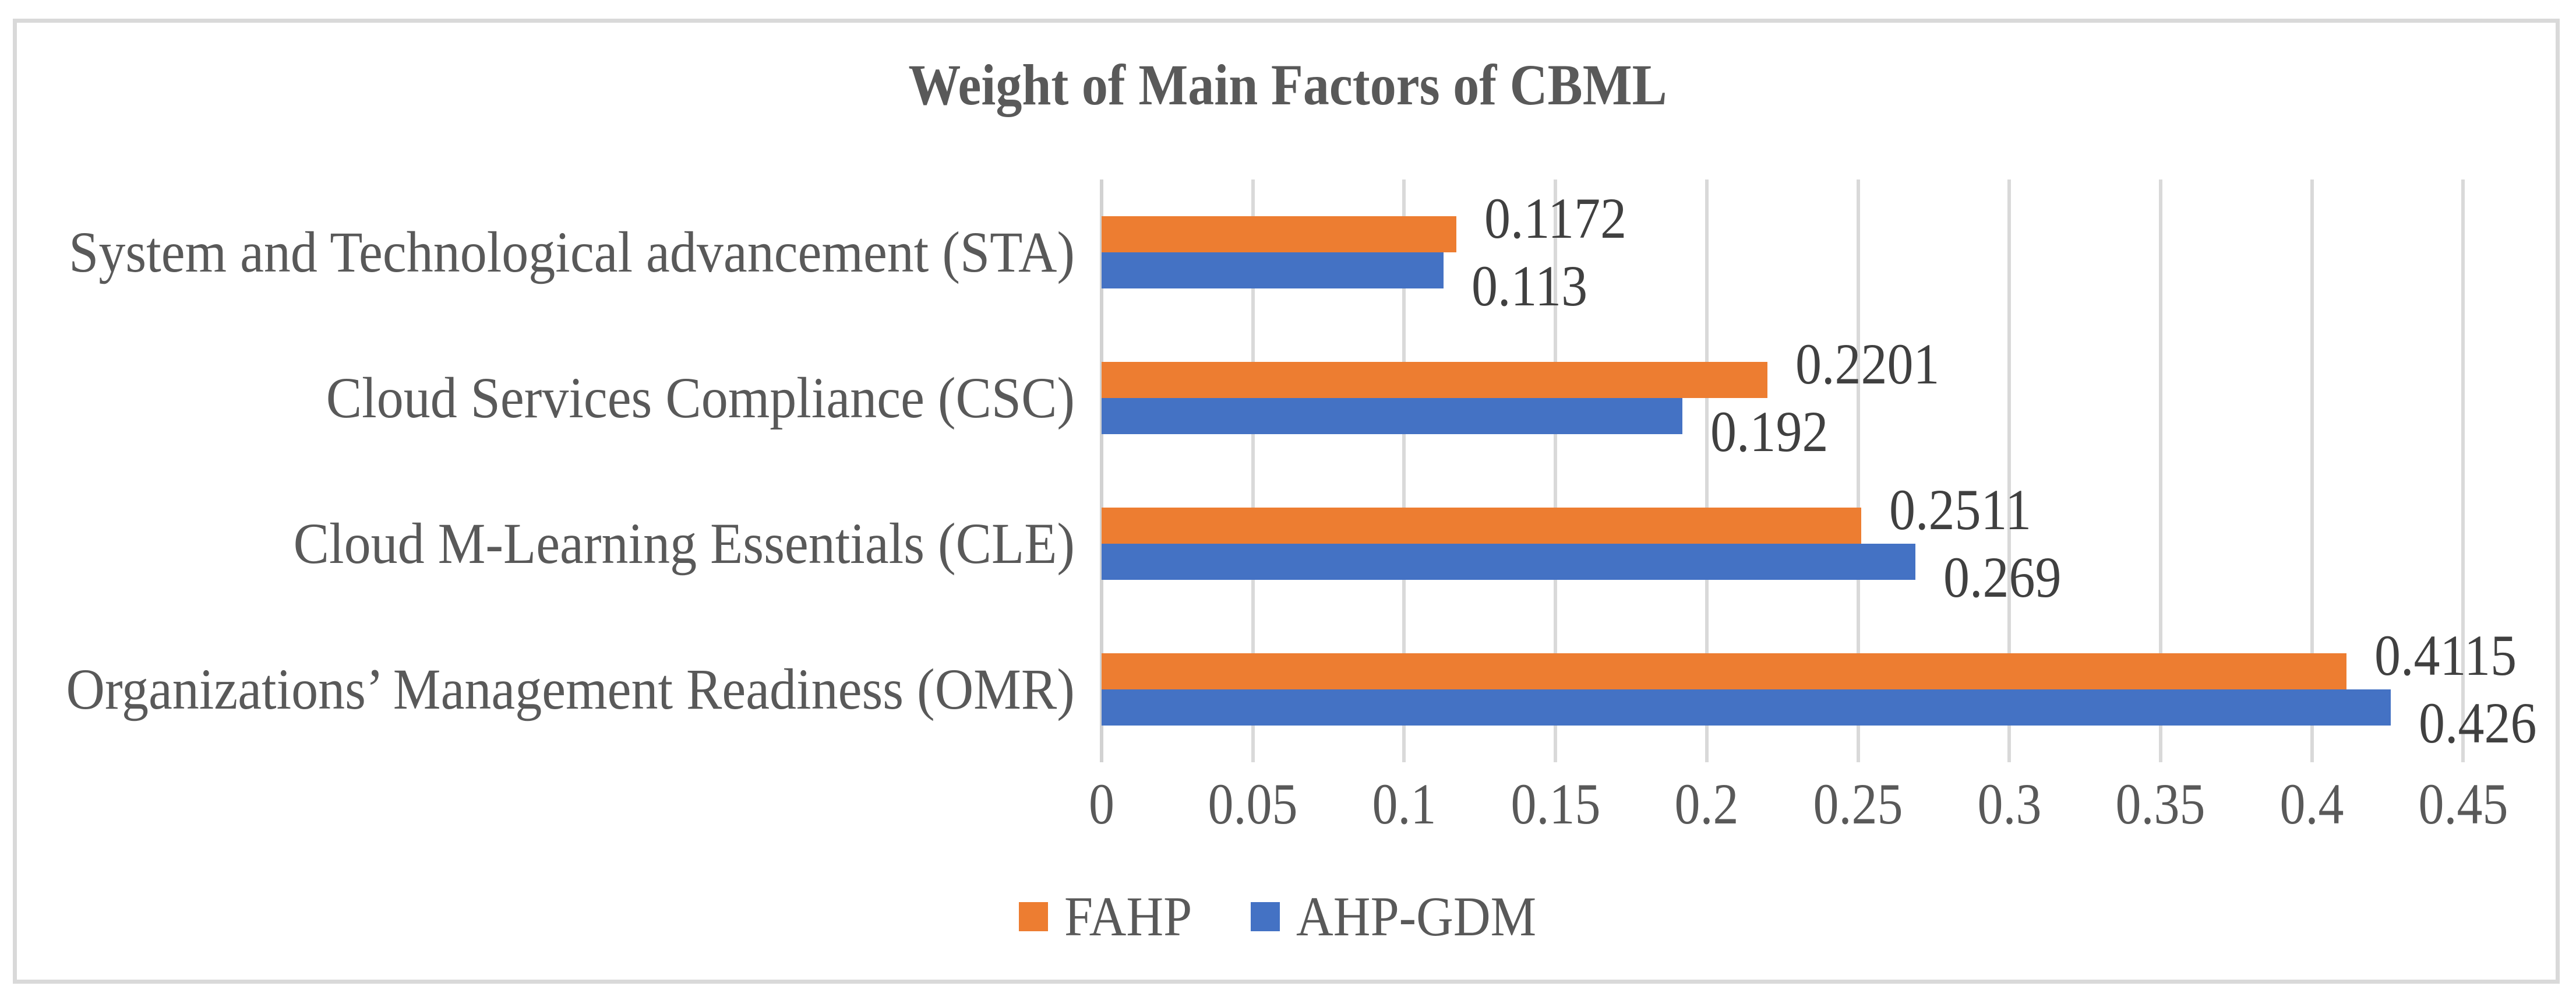  I want to click on value-label-text: 0.113, so click(1529, 285).